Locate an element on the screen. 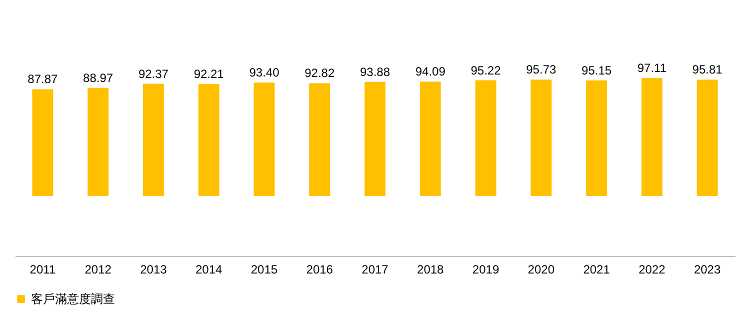 Image resolution: width=750 pixels, height=321 pixels. data-label: 88.97 is located at coordinates (98, 77).